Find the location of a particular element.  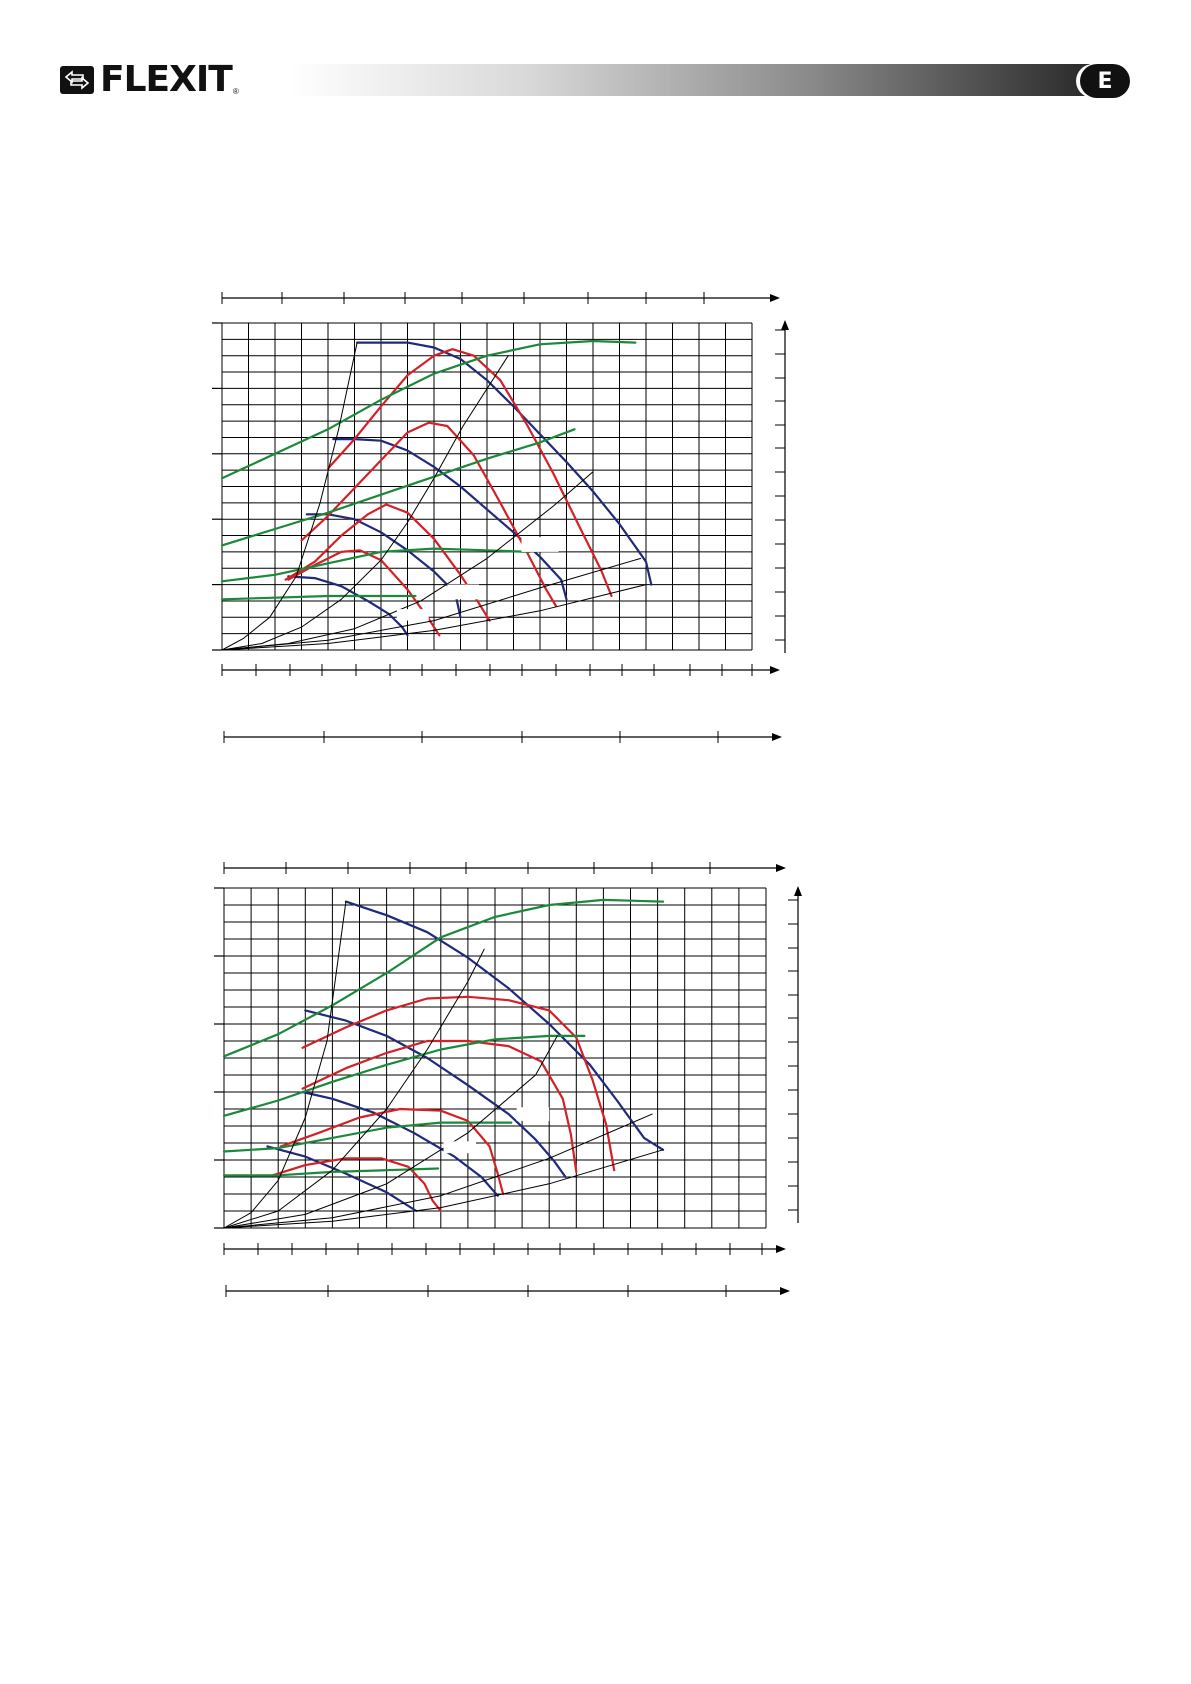

registered-mark: ® is located at coordinates (235, 91).